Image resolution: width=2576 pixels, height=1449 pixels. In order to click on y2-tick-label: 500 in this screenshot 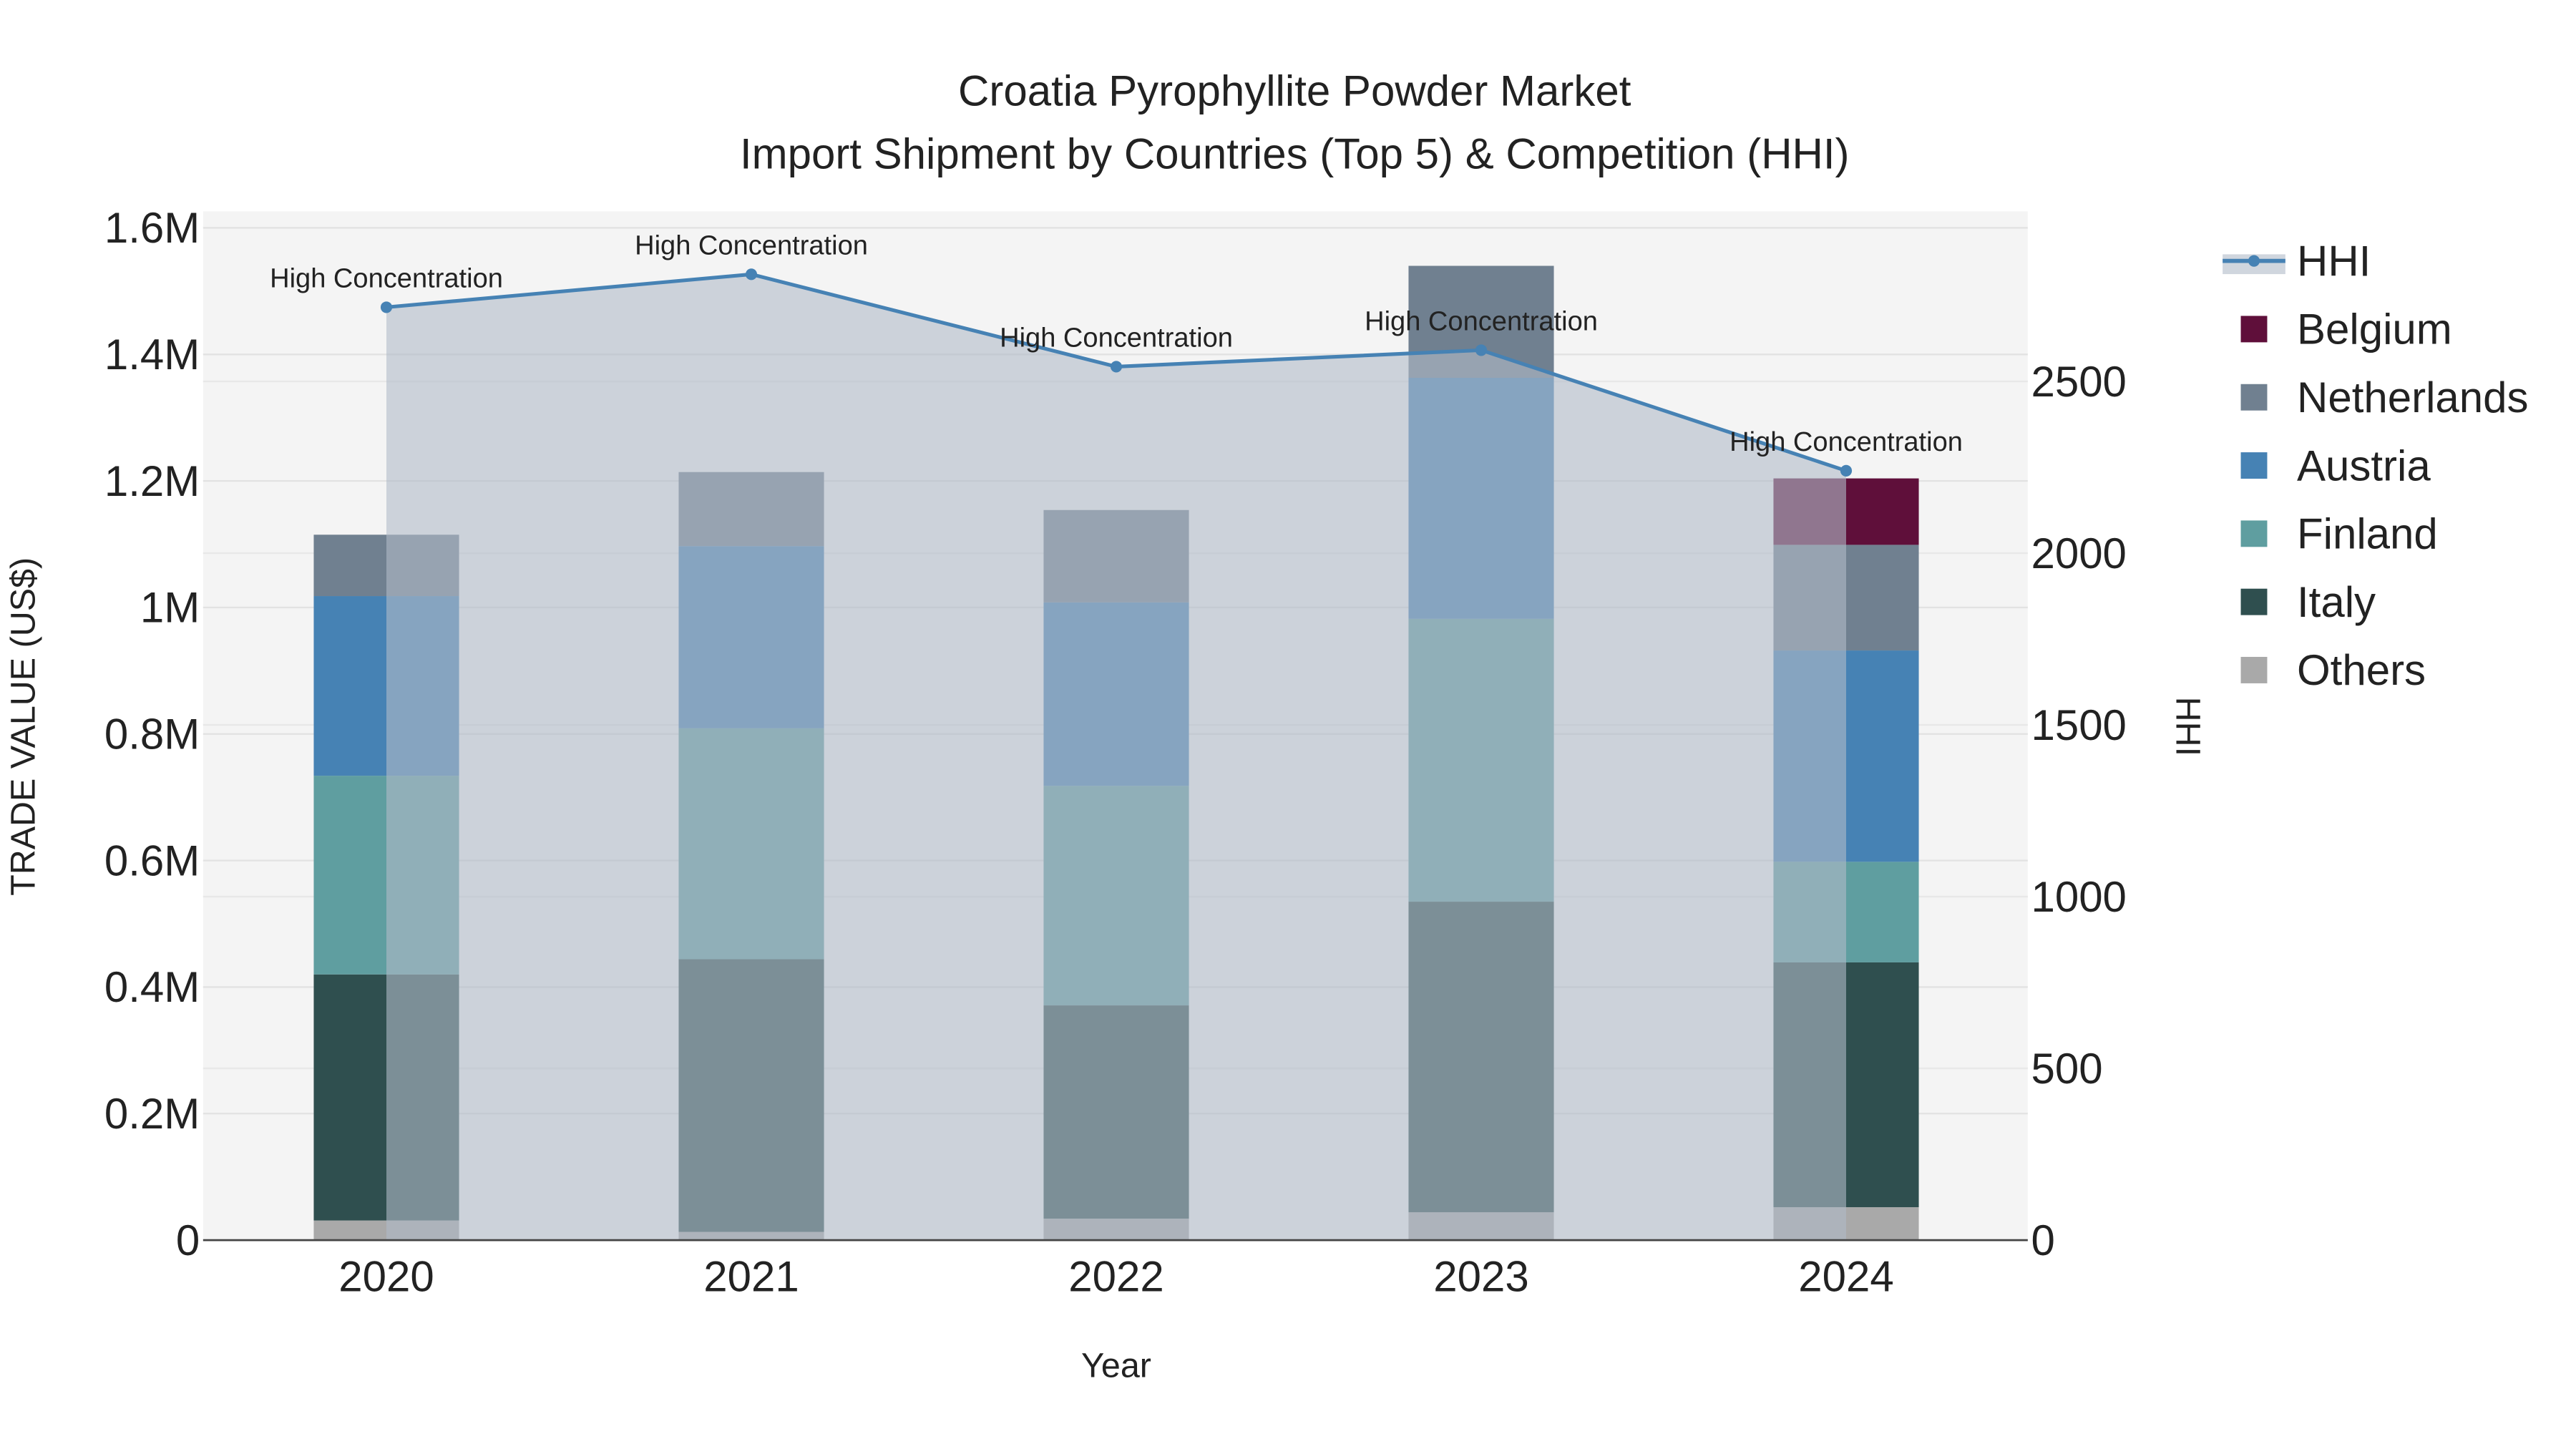, I will do `click(2066, 1069)`.